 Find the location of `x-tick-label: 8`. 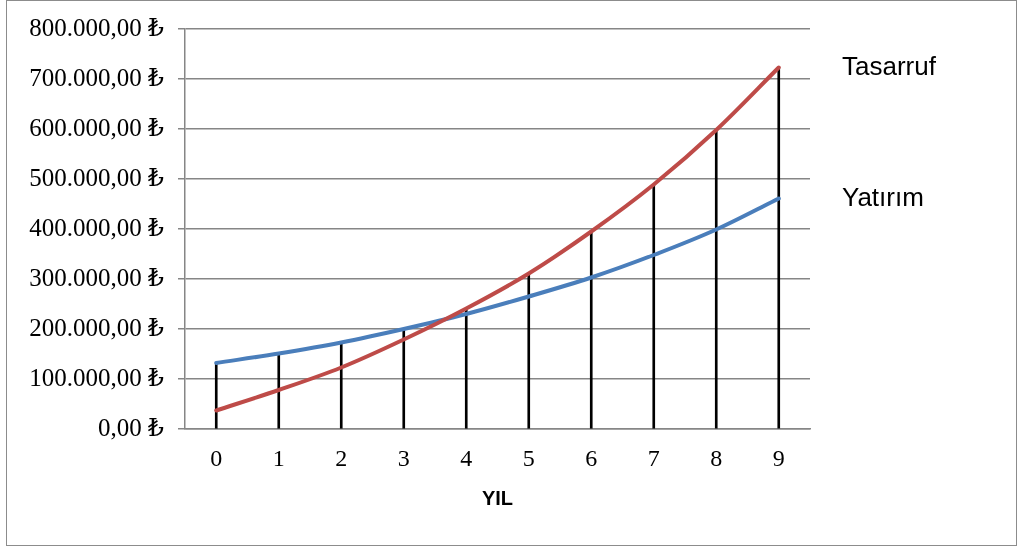

x-tick-label: 8 is located at coordinates (716, 457).